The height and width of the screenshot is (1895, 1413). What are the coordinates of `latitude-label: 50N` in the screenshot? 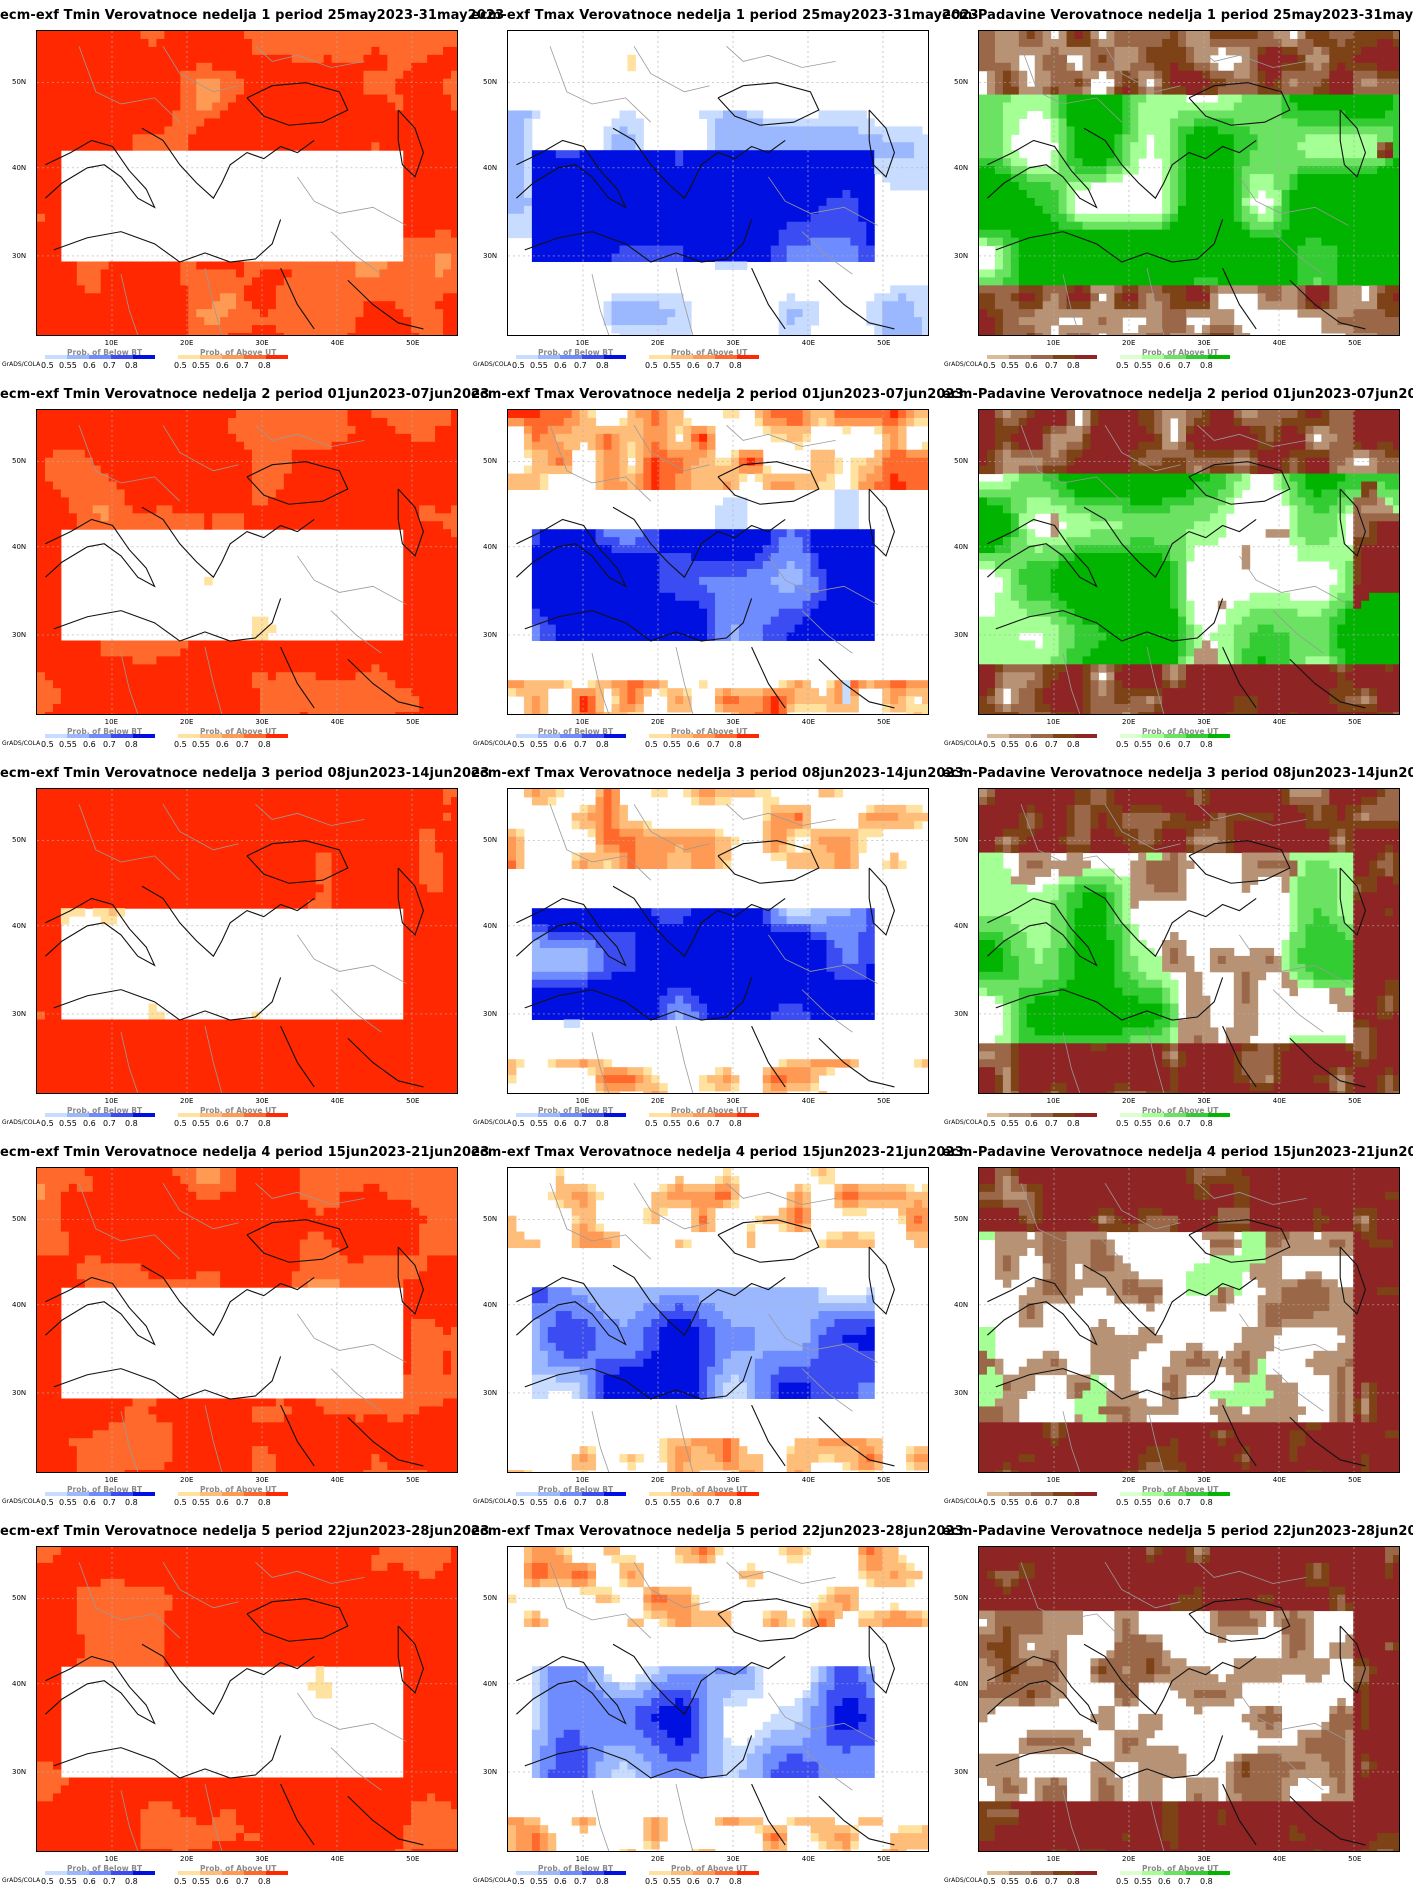 It's located at (490, 82).